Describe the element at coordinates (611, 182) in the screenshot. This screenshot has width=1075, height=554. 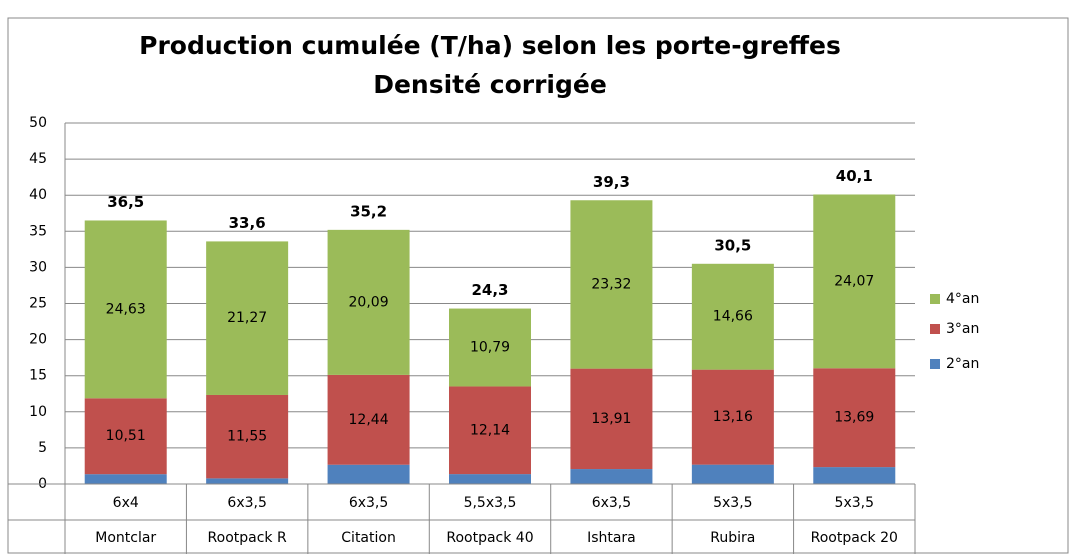
I see `total-label: 39,3` at that location.